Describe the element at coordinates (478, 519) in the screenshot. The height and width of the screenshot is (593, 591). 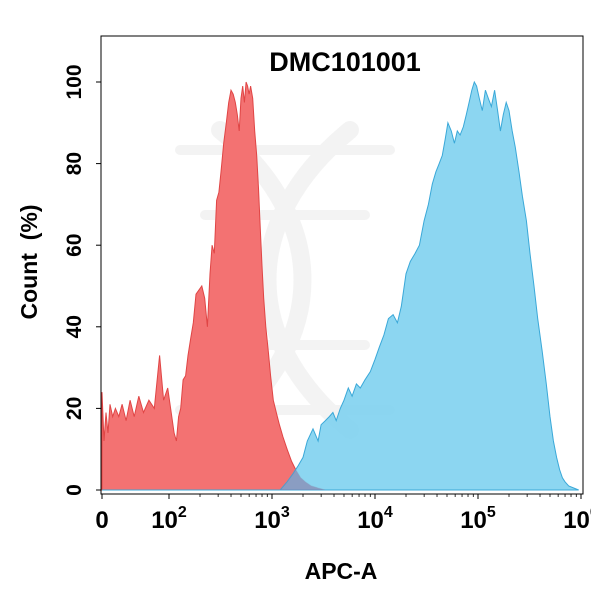
I see `x-tick-label: 10⁵` at that location.